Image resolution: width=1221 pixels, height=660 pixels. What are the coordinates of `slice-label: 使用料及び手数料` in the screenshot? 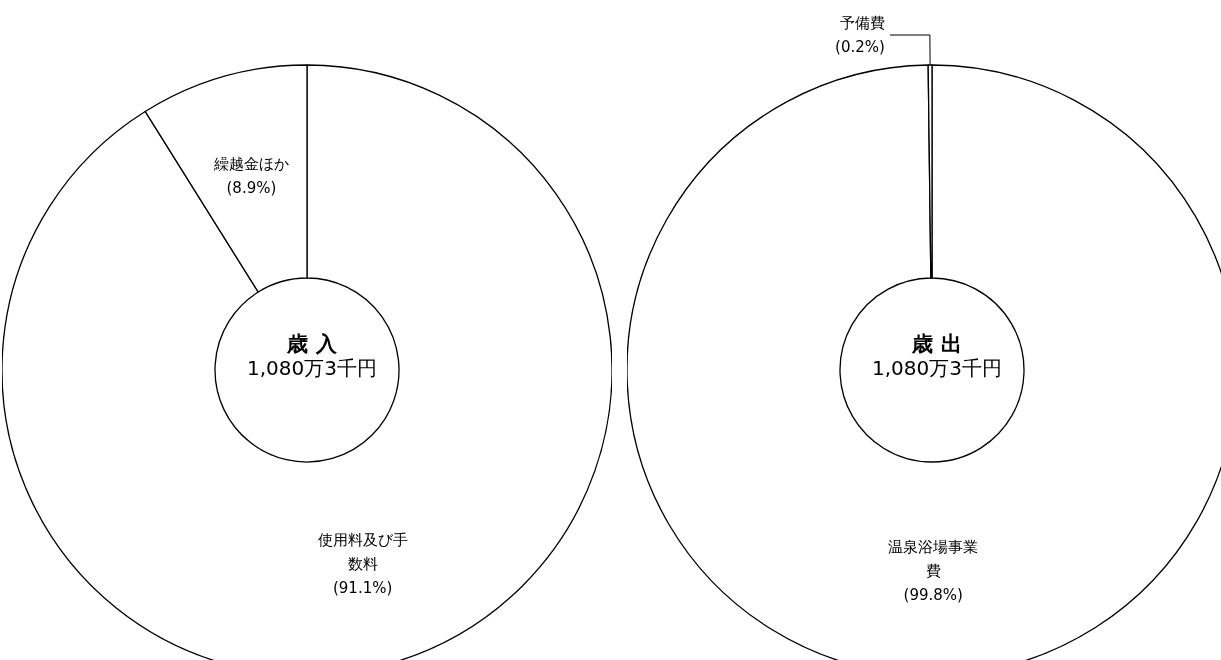 It's located at (362, 551).